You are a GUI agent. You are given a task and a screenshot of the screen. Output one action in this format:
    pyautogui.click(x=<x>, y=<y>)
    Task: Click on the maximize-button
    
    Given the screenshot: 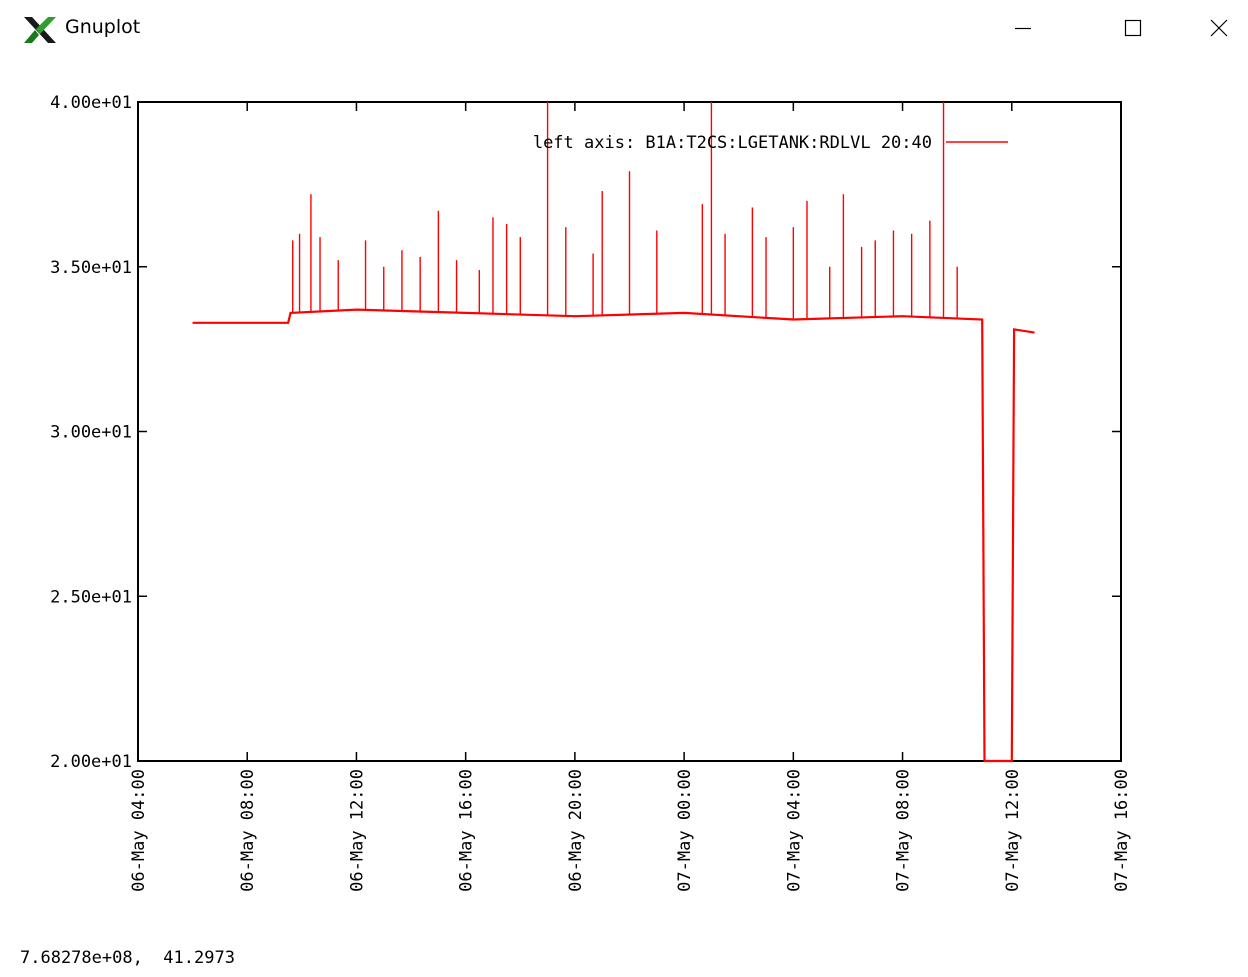 What is the action you would take?
    pyautogui.click(x=1133, y=28)
    